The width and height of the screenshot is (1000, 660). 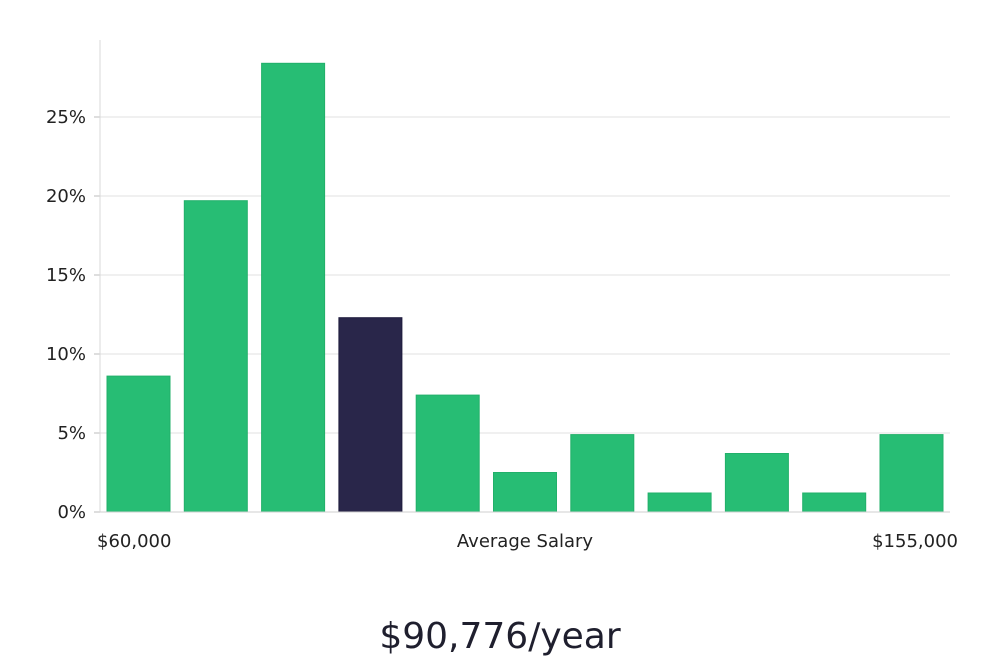 What do you see at coordinates (66, 196) in the screenshot?
I see `y-tick-label: 20%` at bounding box center [66, 196].